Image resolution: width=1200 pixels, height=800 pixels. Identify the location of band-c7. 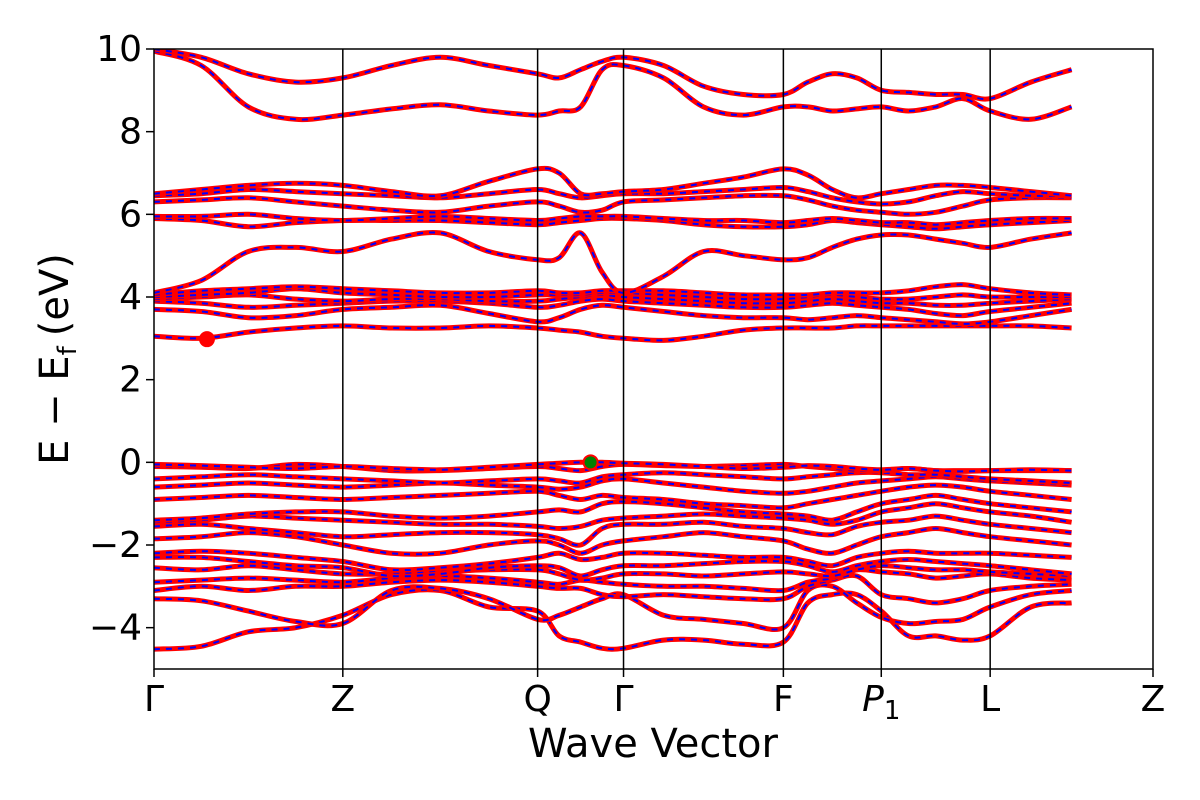
(613, 262).